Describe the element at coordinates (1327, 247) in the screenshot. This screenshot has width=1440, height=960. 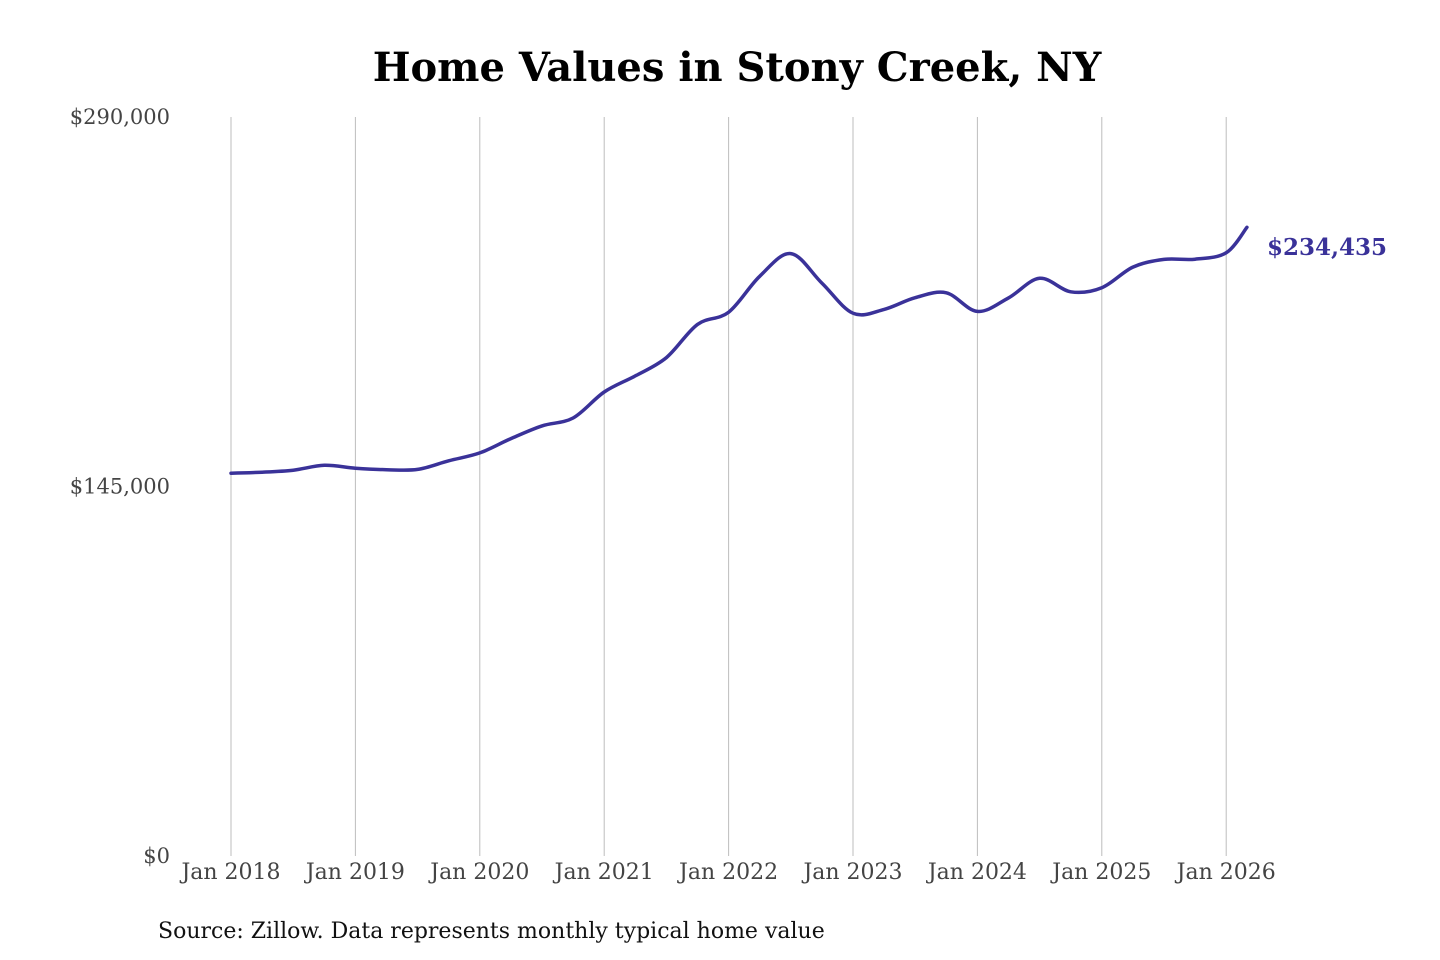
I see `end-value-label: $234,435` at that location.